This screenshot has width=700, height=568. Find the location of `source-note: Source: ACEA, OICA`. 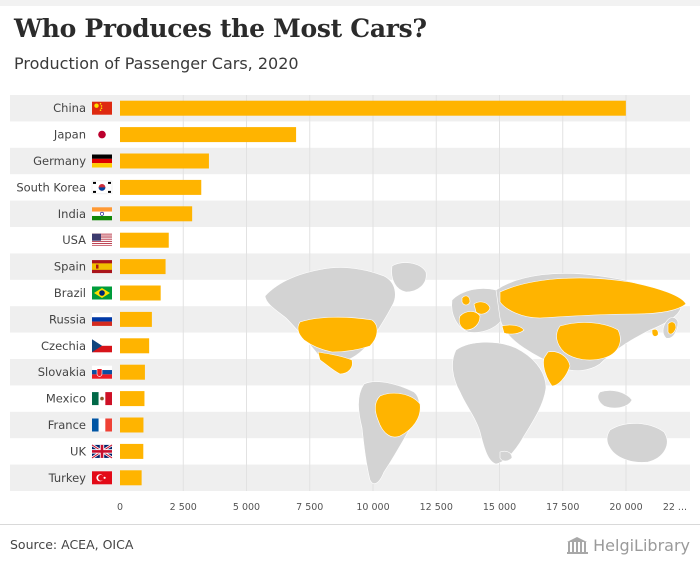

source-note: Source: ACEA, OICA is located at coordinates (72, 544).